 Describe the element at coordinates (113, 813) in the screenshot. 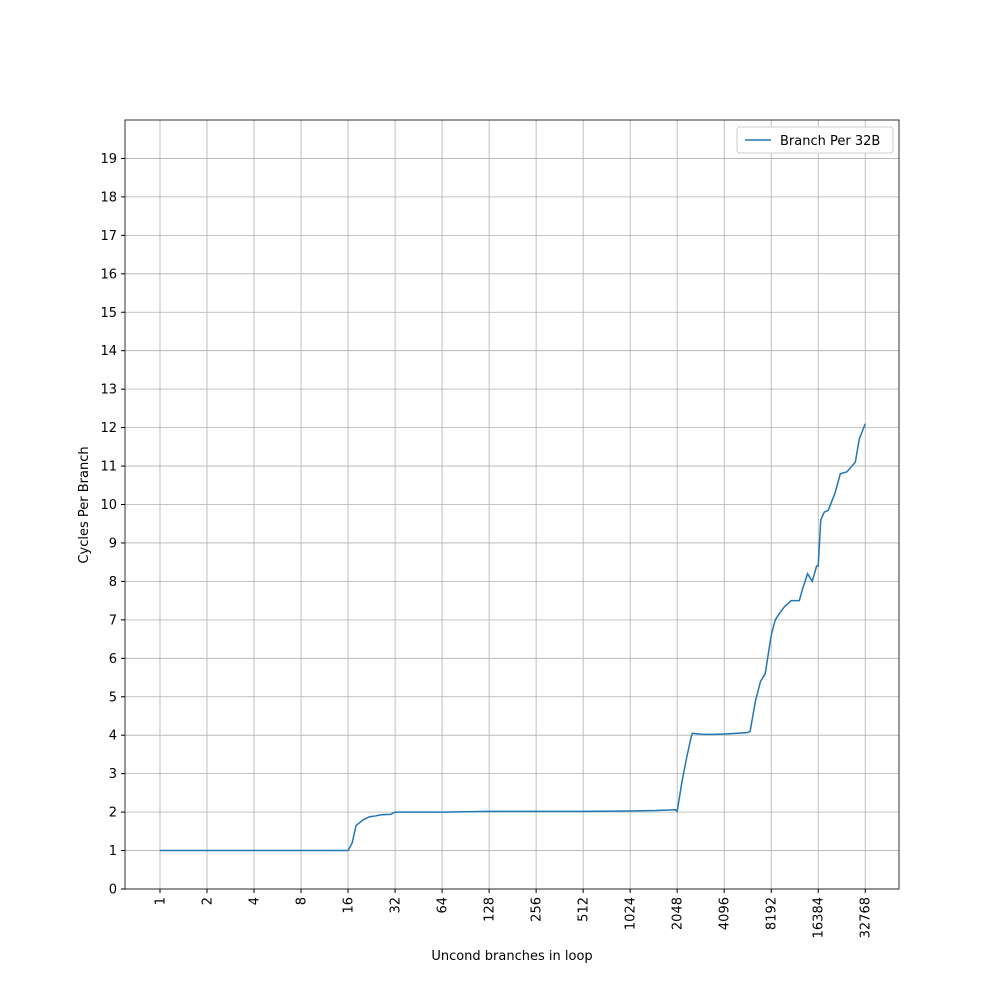

I see `y-tick-label: 2` at that location.